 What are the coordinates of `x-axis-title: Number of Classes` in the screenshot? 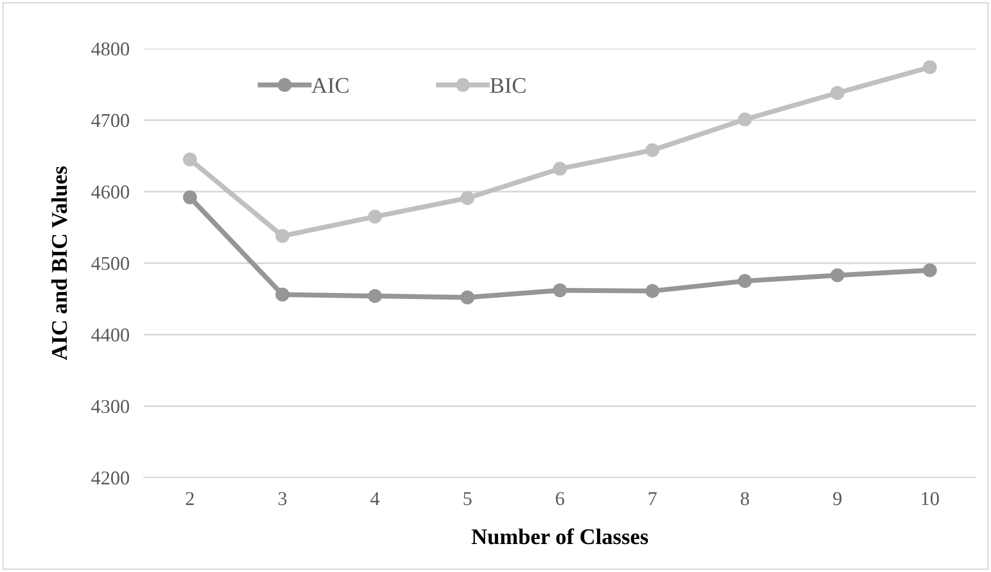 It's located at (560, 536).